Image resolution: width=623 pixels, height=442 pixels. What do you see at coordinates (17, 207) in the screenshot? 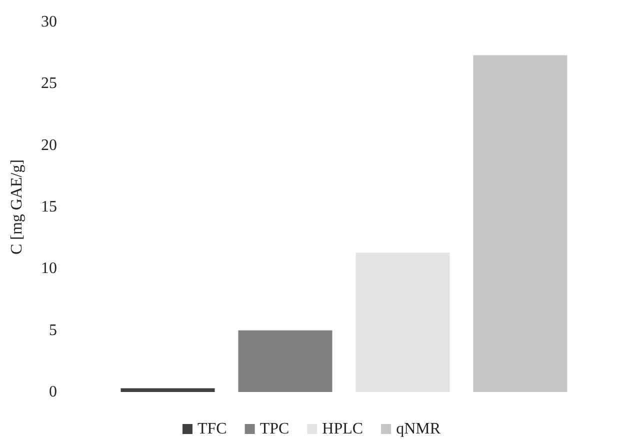
I see `y-axis-title: C [mg GAE/g]` at bounding box center [17, 207].